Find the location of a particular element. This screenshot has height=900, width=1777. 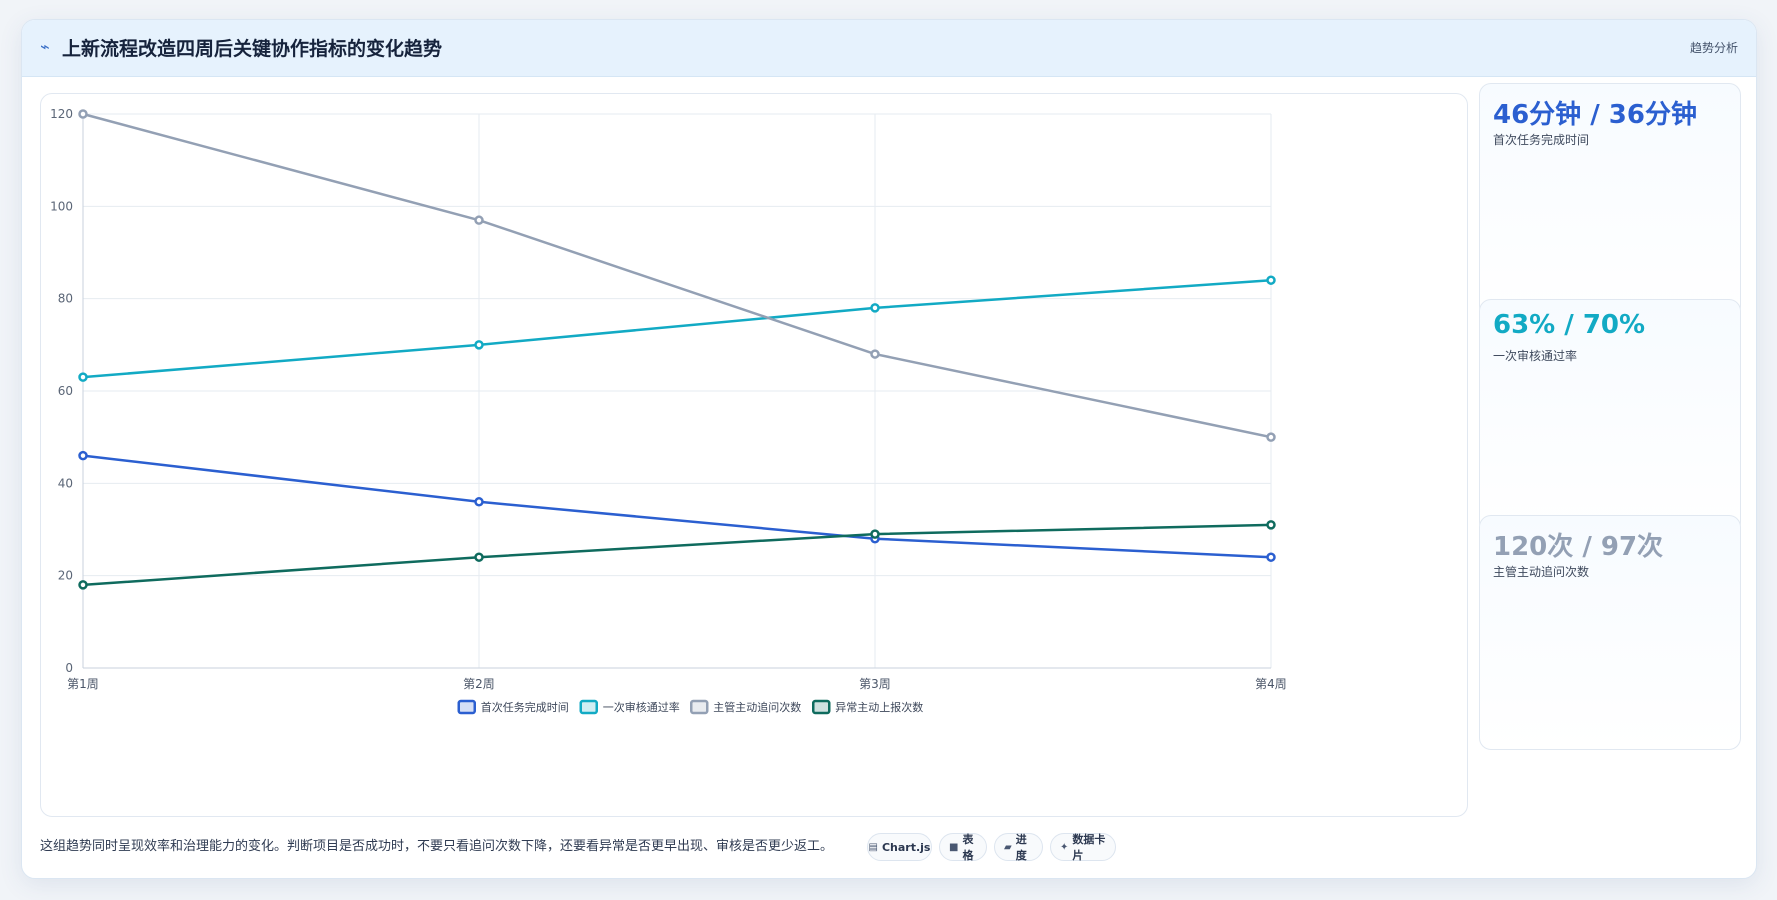

pill-label: 进度 is located at coordinates (1021, 847).